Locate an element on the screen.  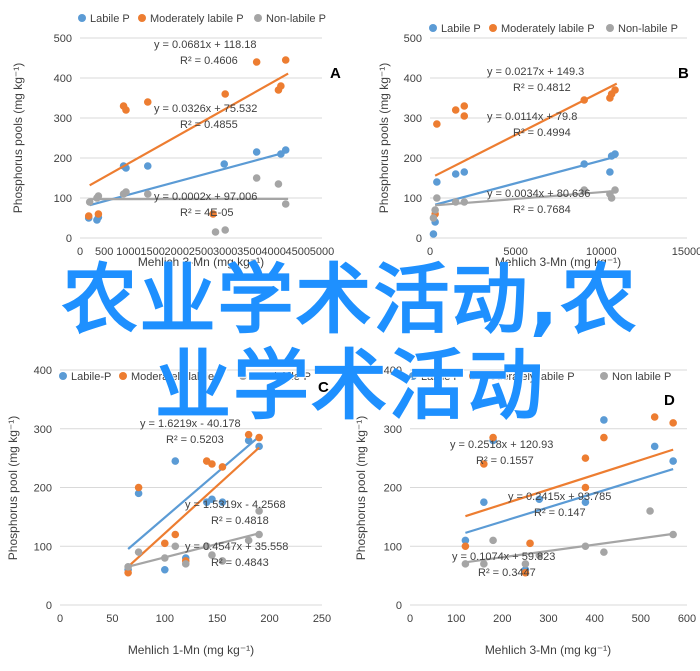
y-tick-label: 300 is located at coordinates (413, 119).